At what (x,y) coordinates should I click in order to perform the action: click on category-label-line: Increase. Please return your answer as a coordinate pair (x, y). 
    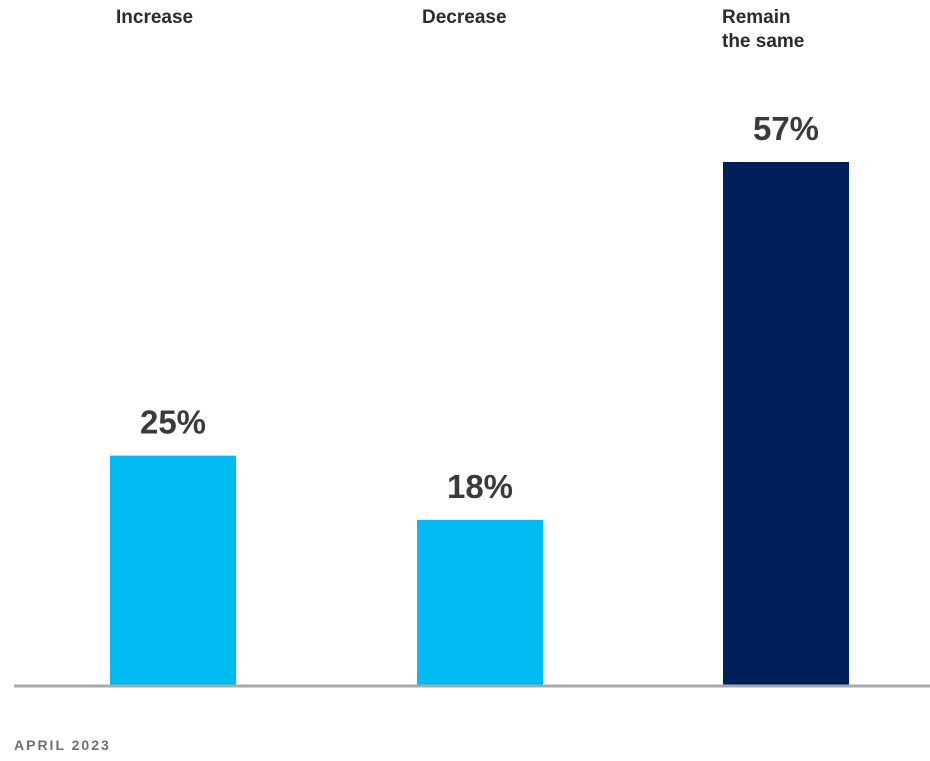
    Looking at the image, I should click on (154, 17).